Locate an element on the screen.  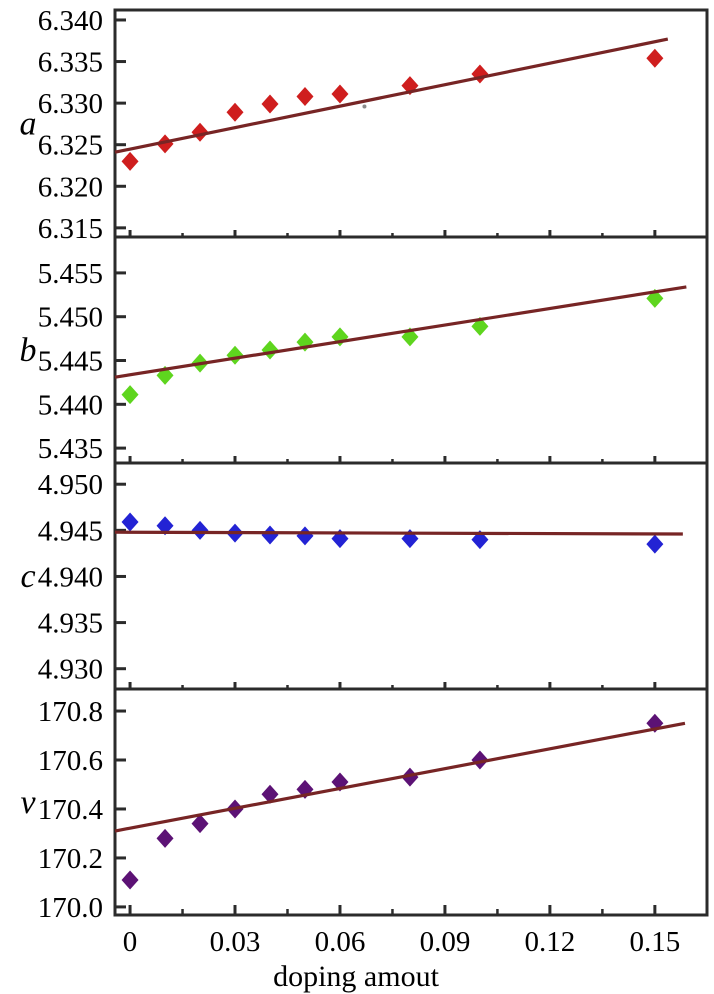
y-tick-label: 6.330 is located at coordinates (70, 104).